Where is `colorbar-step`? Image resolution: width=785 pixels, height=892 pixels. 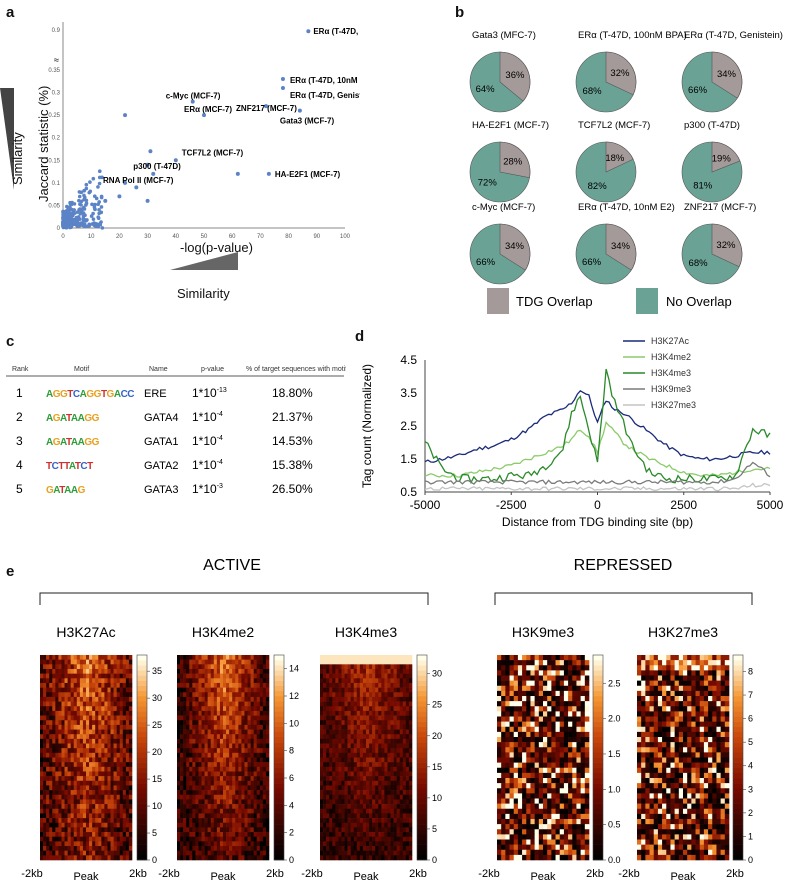
colorbar-step is located at coordinates (422, 842).